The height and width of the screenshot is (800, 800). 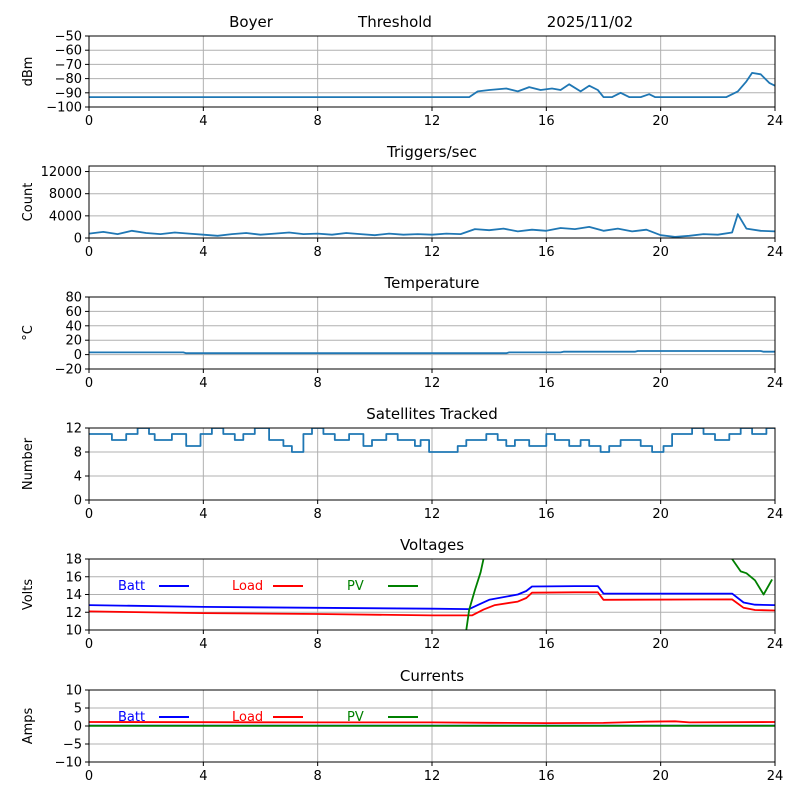 I want to click on currents-xtick-label: 16, so click(x=546, y=776).